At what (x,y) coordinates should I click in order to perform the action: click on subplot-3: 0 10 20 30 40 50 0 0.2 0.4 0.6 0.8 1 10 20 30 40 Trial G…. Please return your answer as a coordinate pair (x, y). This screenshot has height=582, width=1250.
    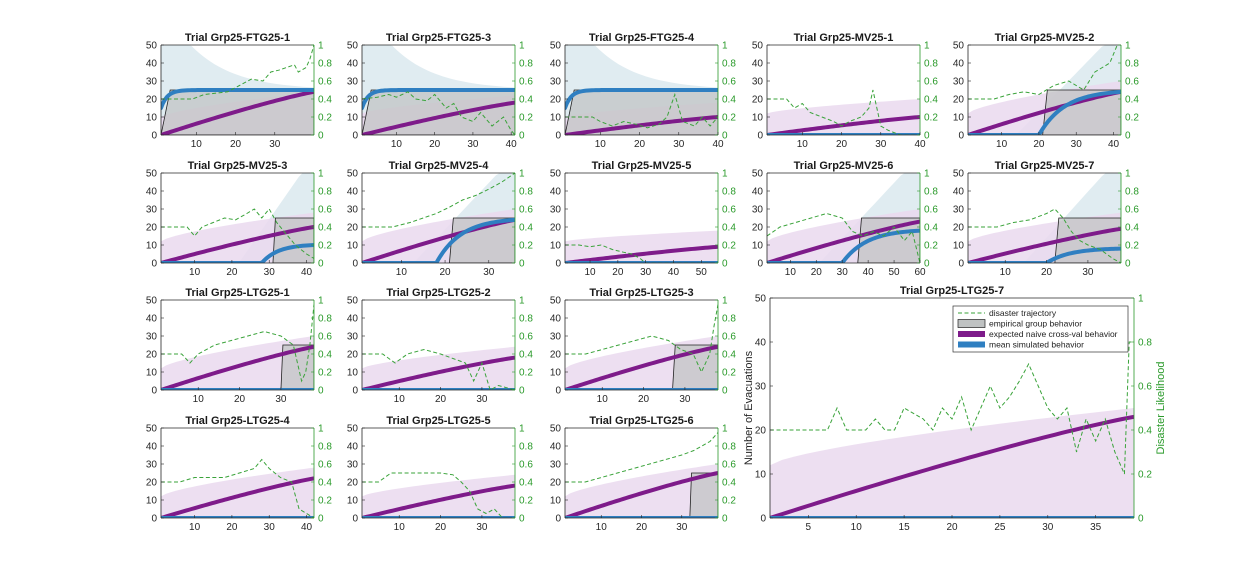
    Looking at the image, I should click on (845, 91).